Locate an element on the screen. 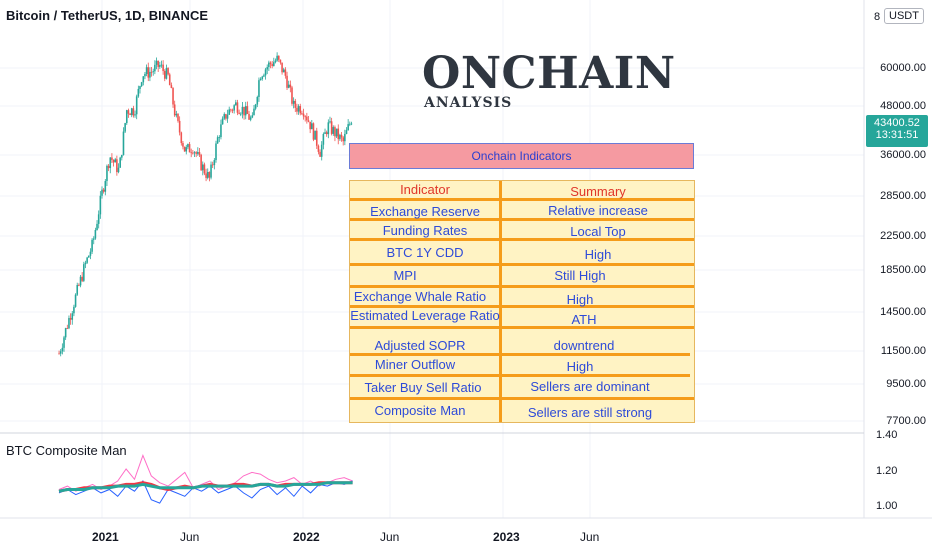  table-cell-summary: High is located at coordinates (580, 366).